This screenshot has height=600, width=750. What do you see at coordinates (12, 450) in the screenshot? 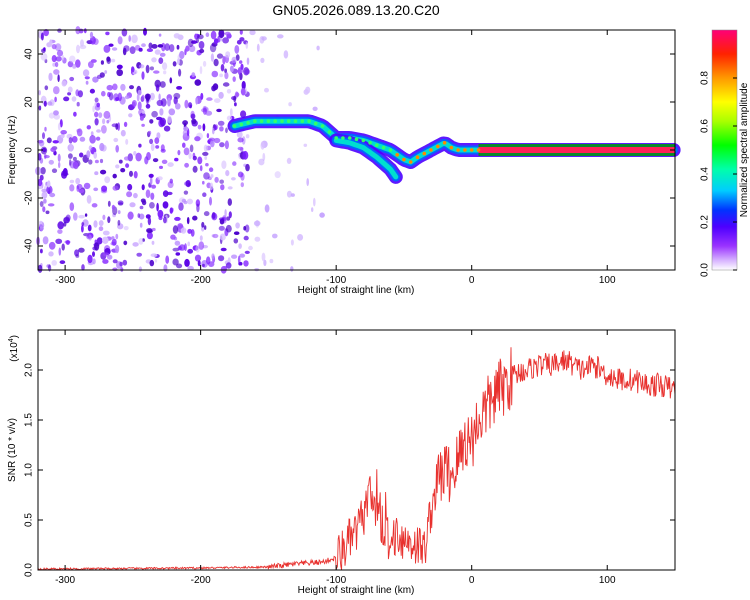
I see `snr-y-axis-label: SNR (10 * v/v)` at bounding box center [12, 450].